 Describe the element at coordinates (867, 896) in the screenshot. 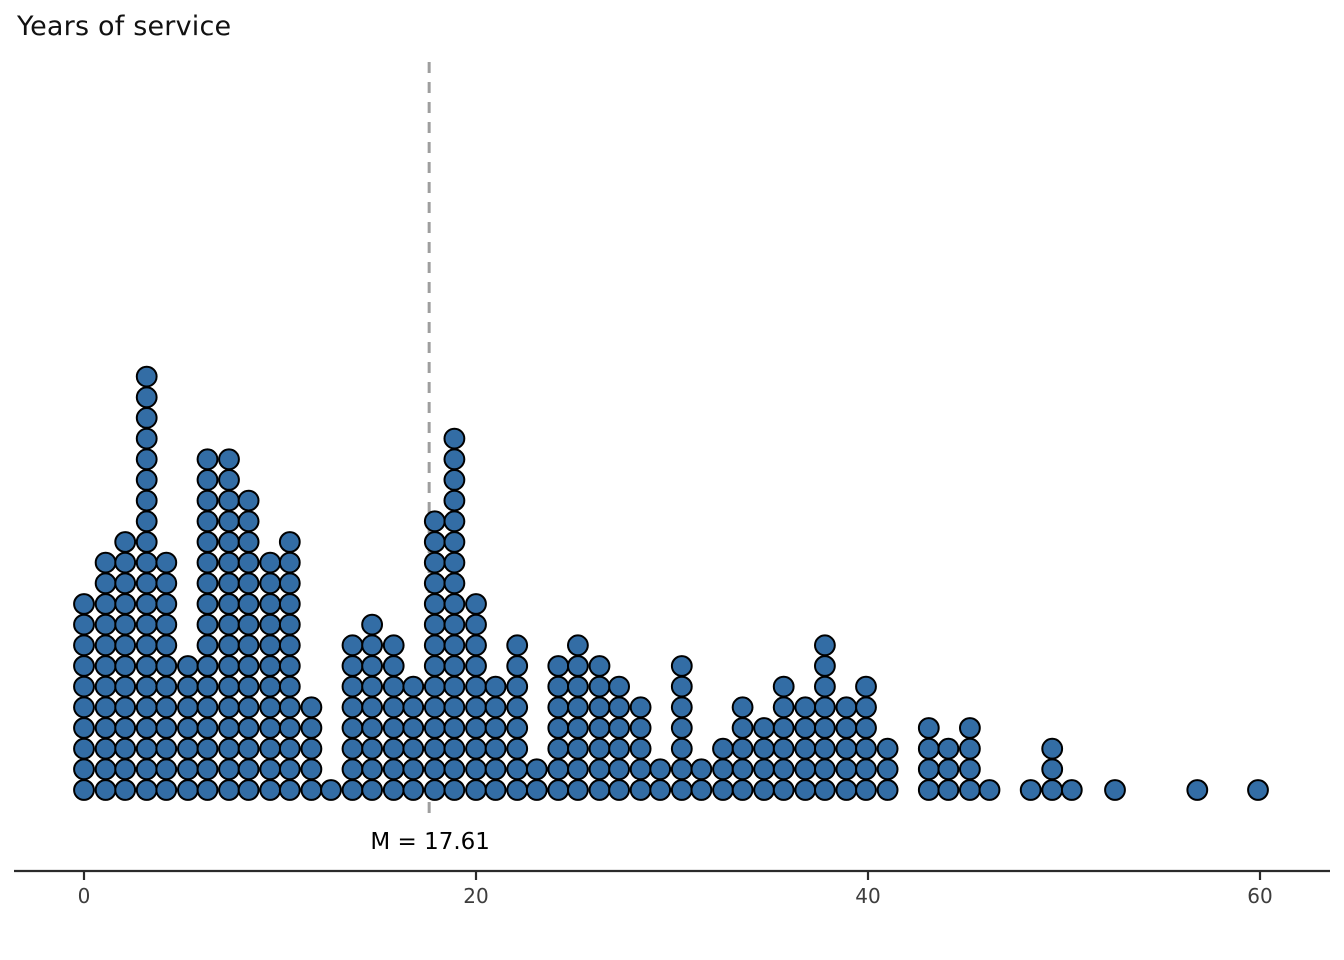

I see `x-axis-tick-label: 40` at that location.